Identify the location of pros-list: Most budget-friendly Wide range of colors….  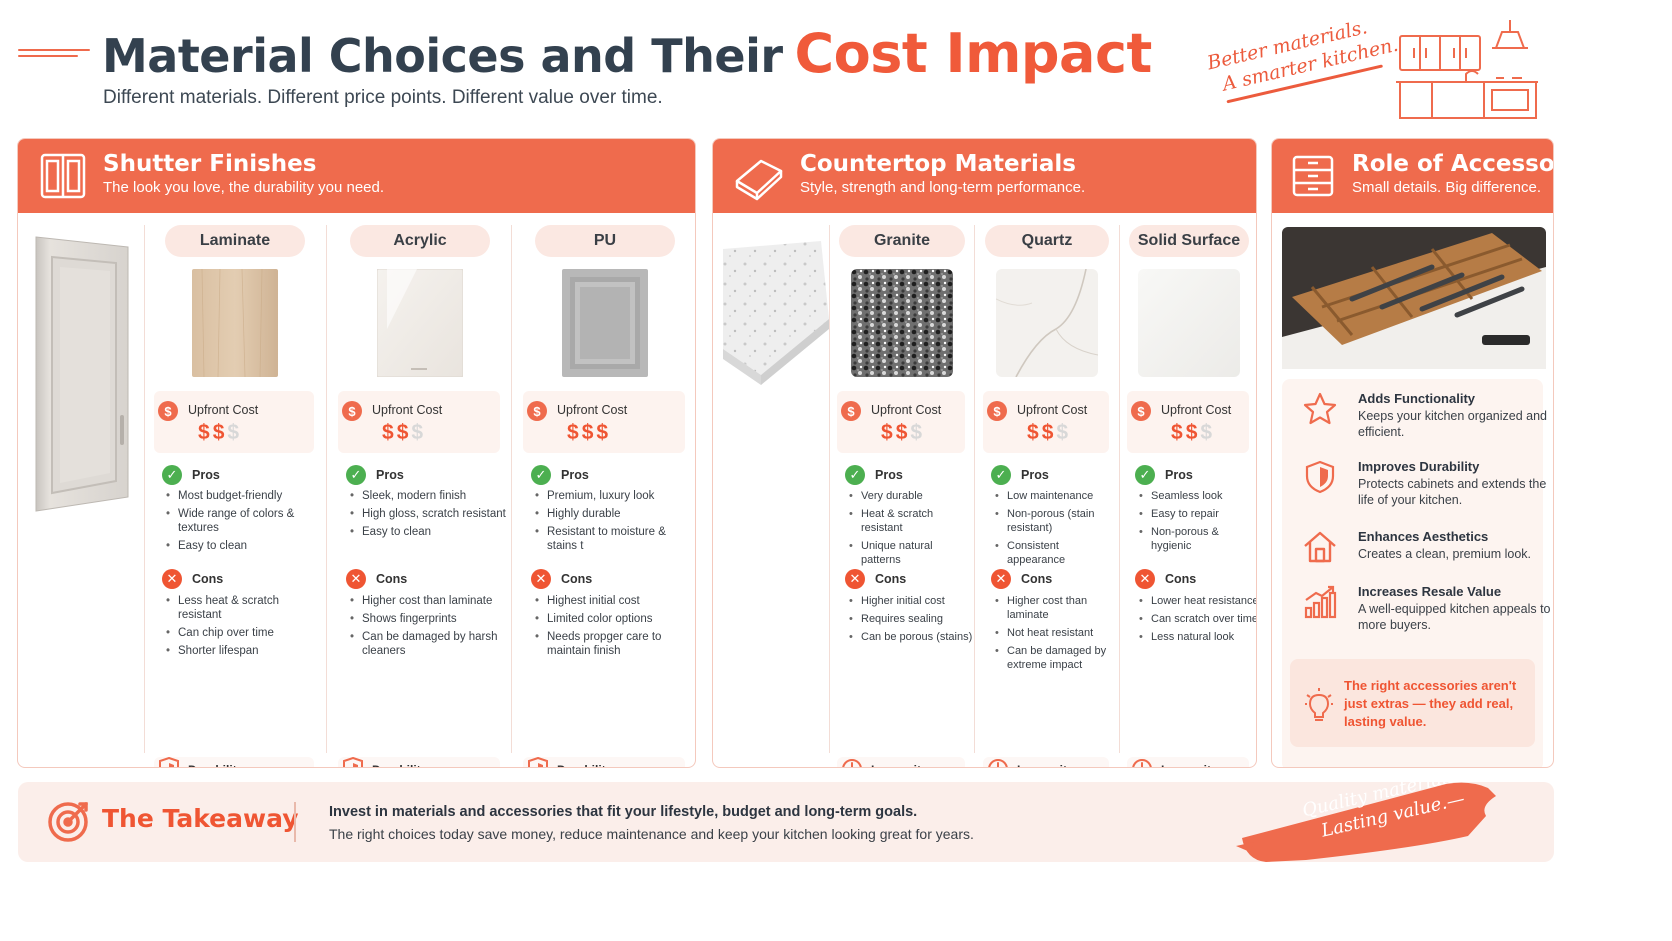
(245, 523).